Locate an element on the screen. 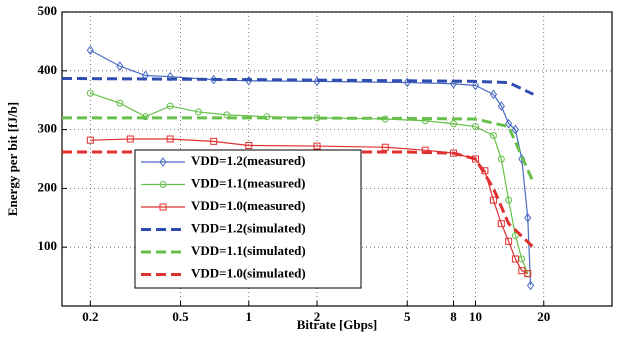 The width and height of the screenshot is (623, 344). y-axis-label: Energy per bit [fJ/b] is located at coordinates (12, 159).